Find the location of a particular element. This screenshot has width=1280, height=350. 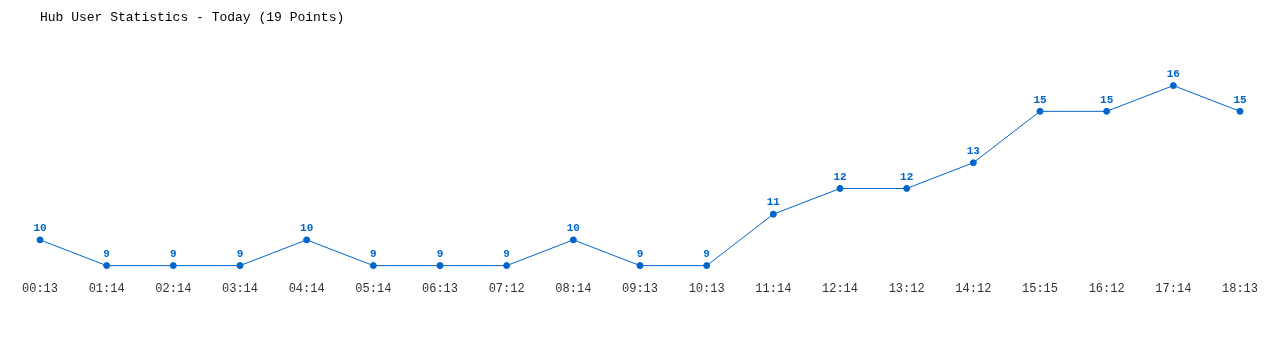

x-tick-label: 04:14 is located at coordinates (306, 288).